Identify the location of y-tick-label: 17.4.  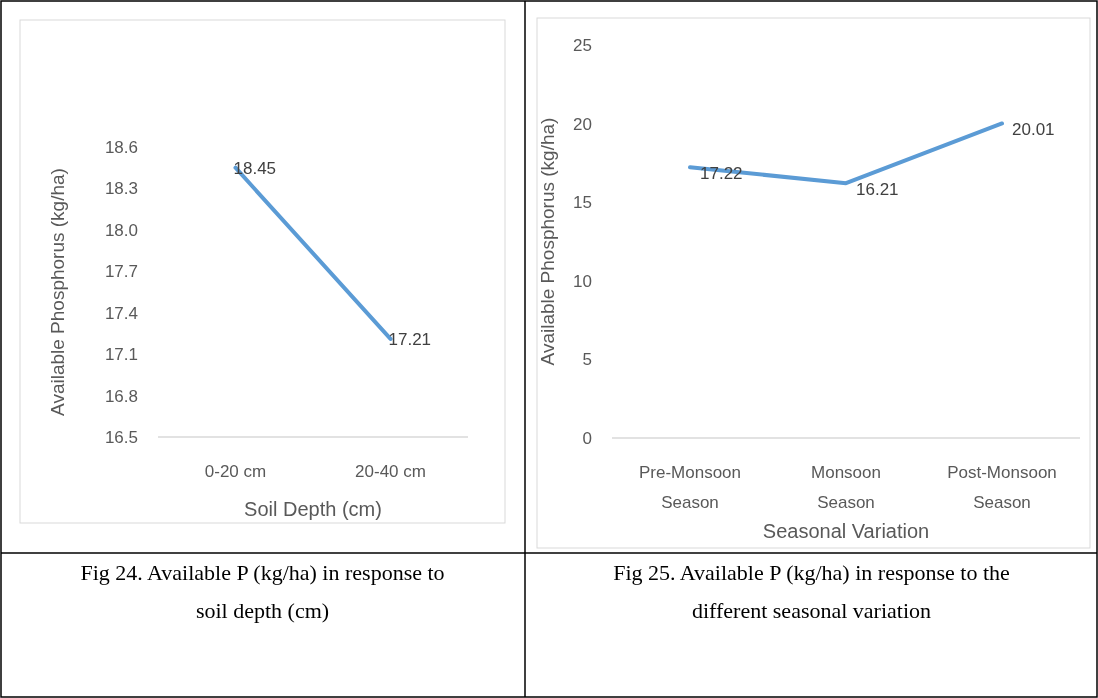
(121, 313).